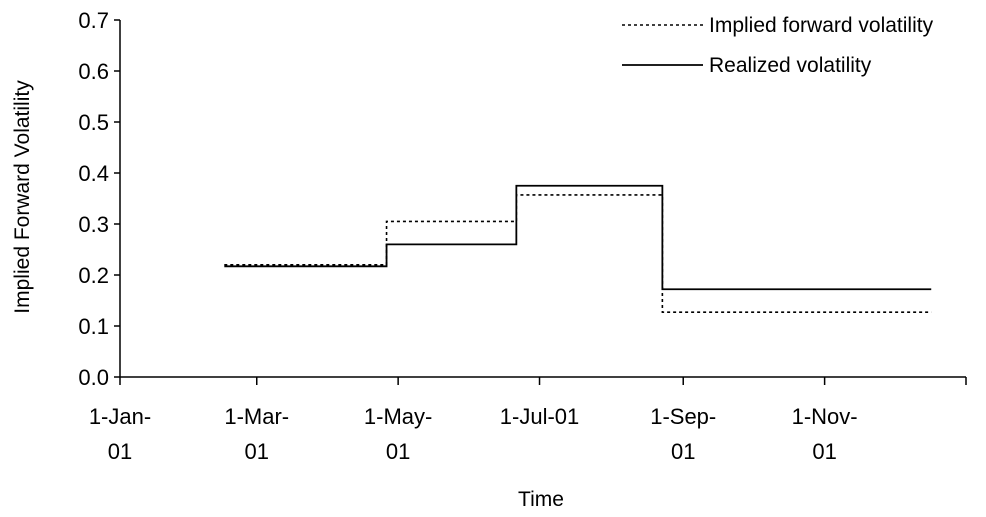 This screenshot has width=986, height=517. Describe the element at coordinates (93, 377) in the screenshot. I see `y-tick-label: 0.0` at that location.